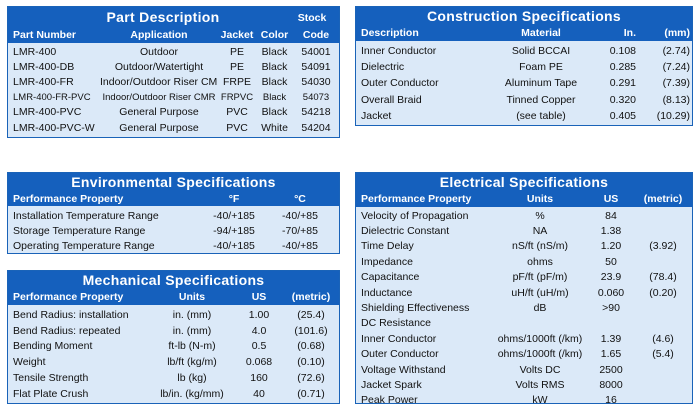 The width and height of the screenshot is (700, 410). What do you see at coordinates (234, 198) in the screenshot?
I see `col-fahrenheit: °F` at bounding box center [234, 198].